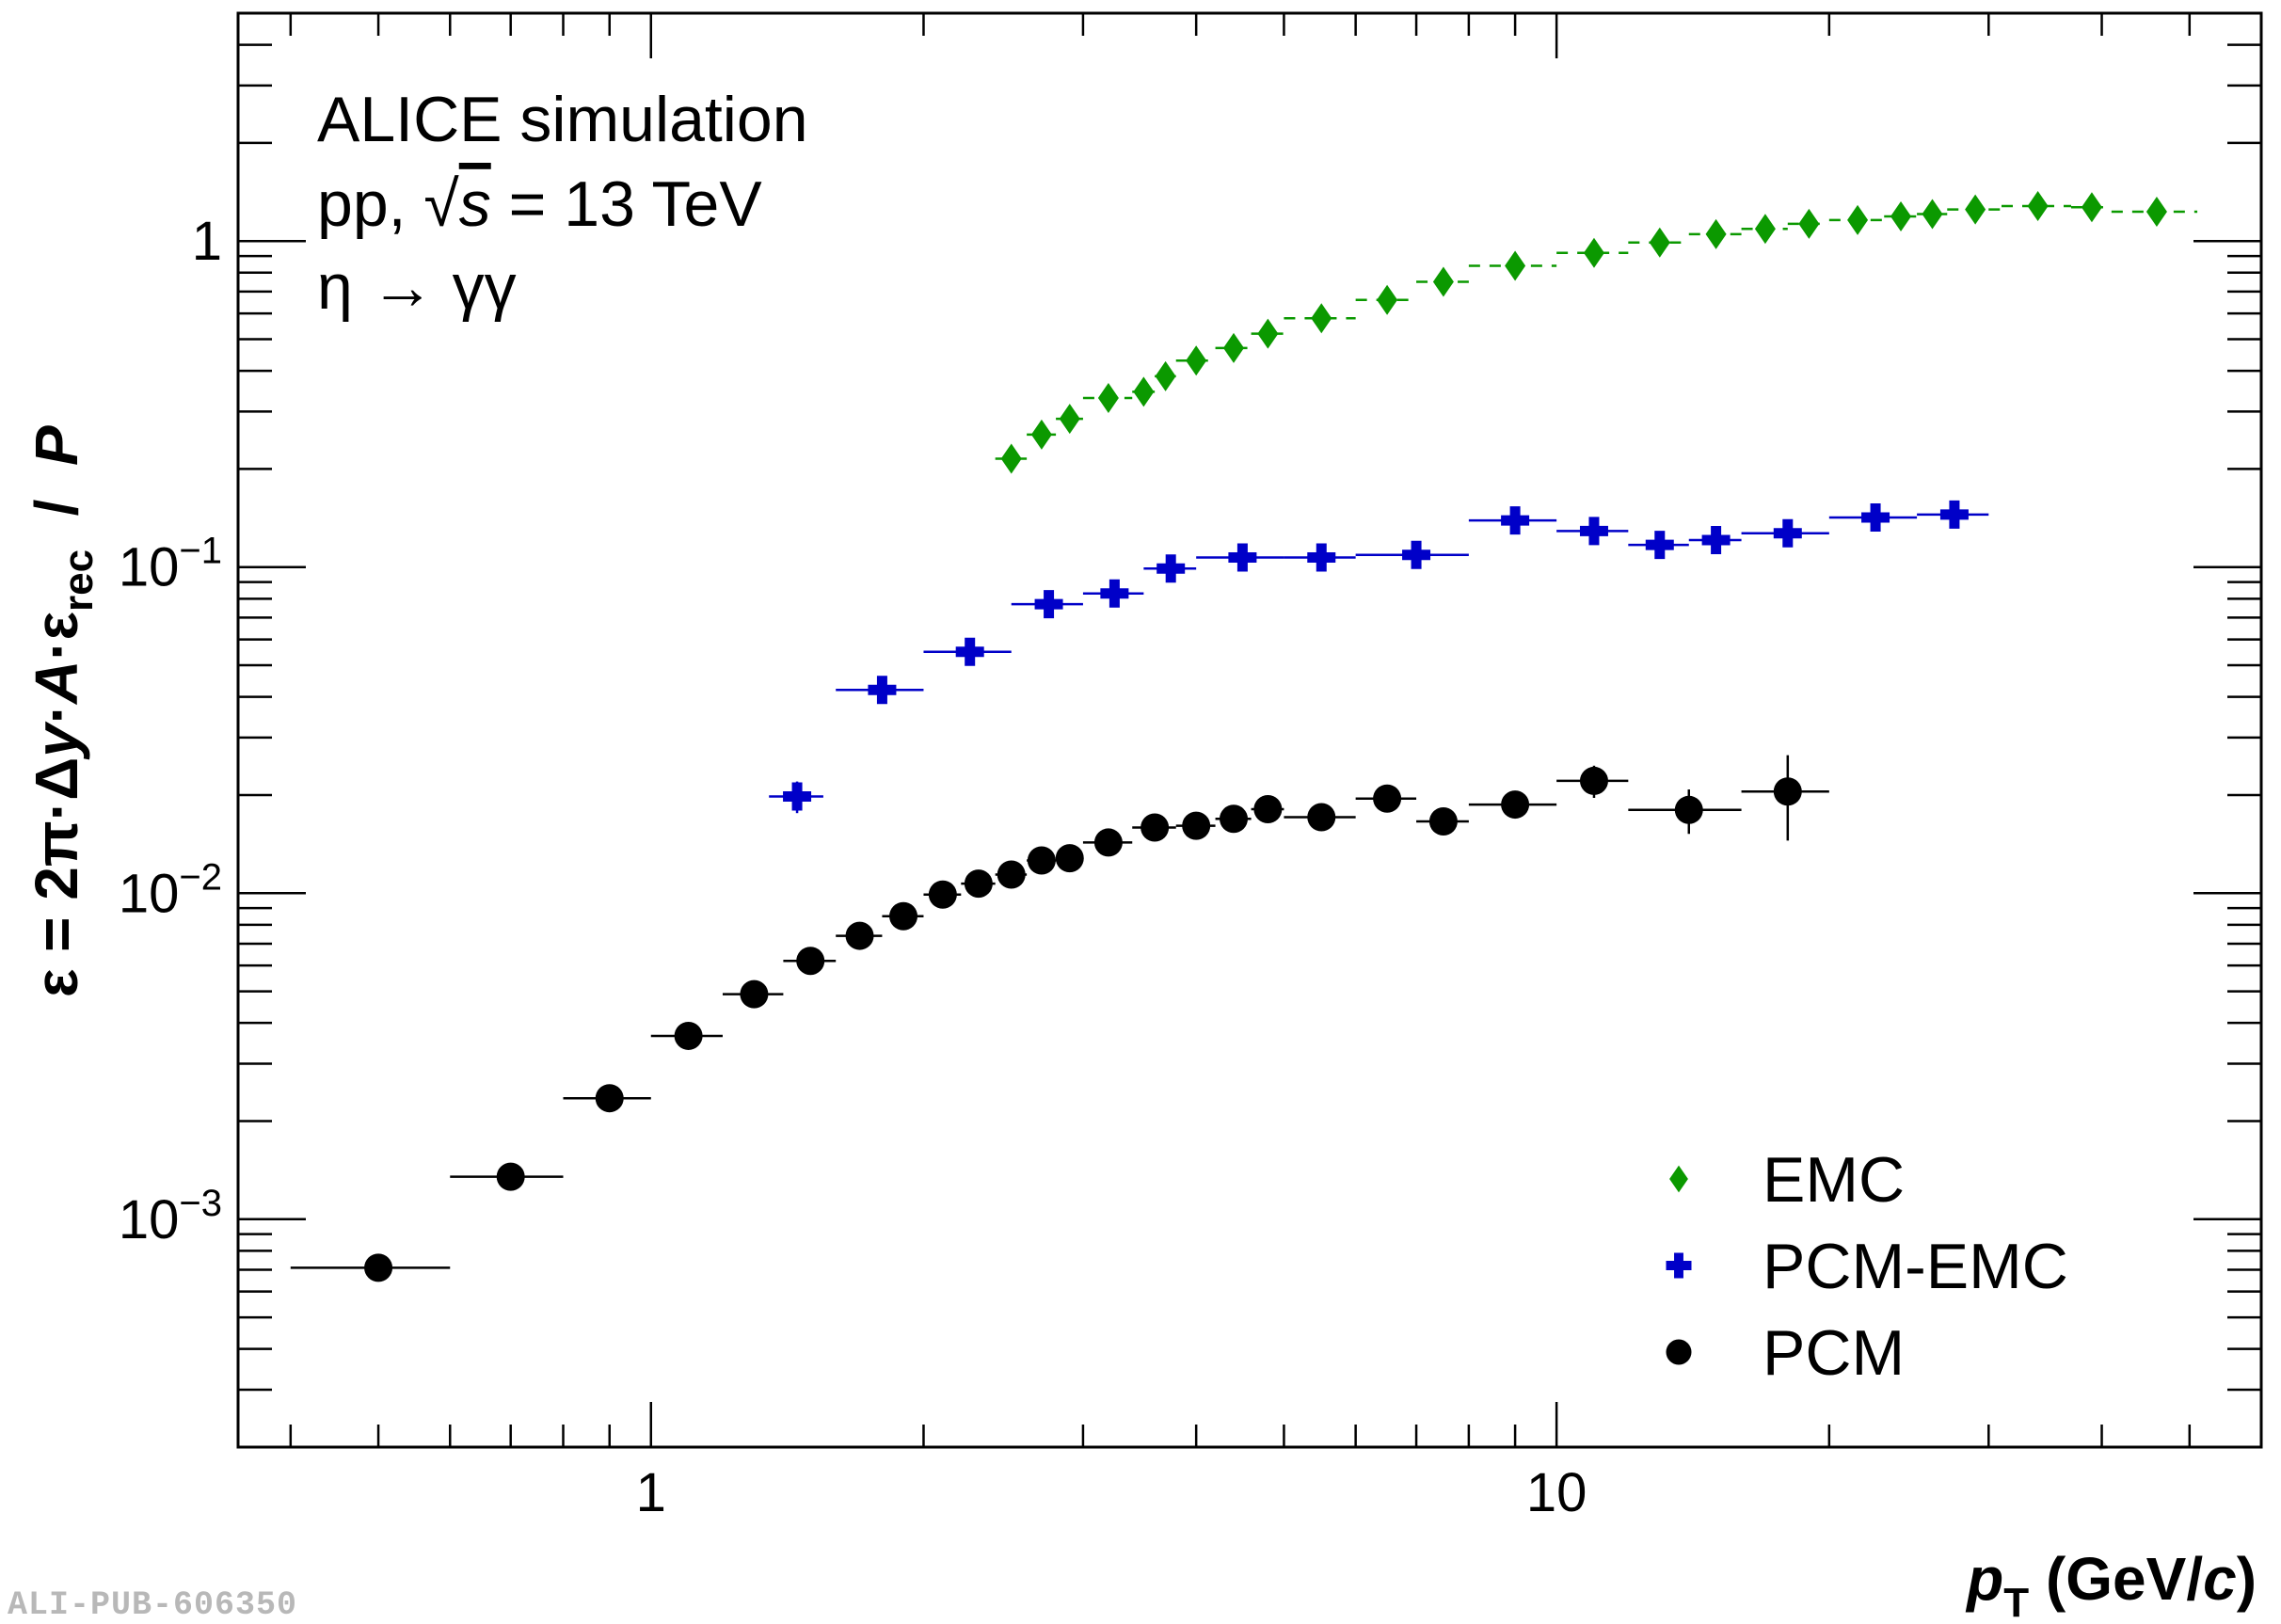 This screenshot has height=1624, width=2281. Describe the element at coordinates (562, 119) in the screenshot. I see `experiment-label: ALICE simulation` at that location.